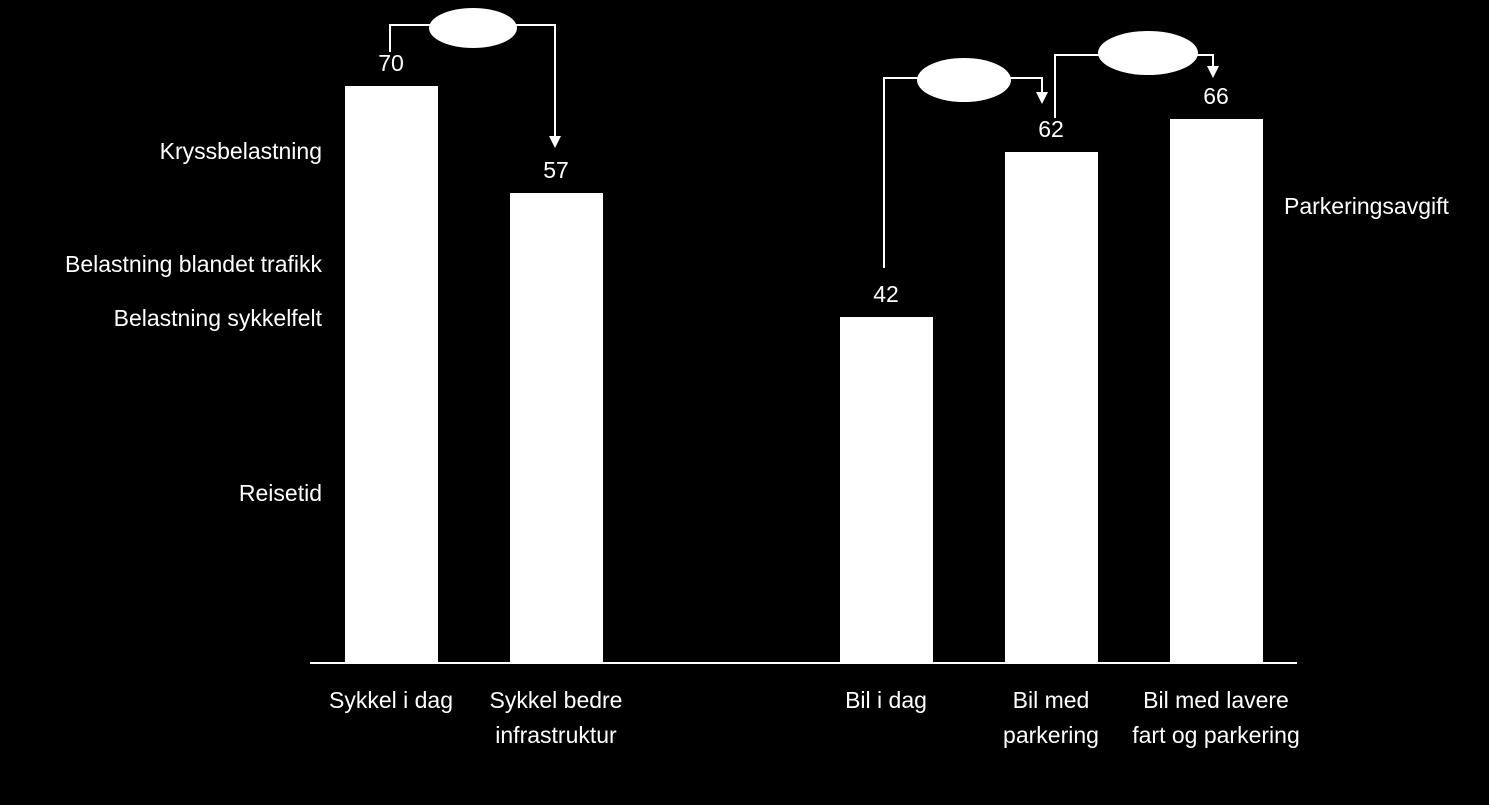 Image resolution: width=1489 pixels, height=805 pixels. Describe the element at coordinates (280, 493) in the screenshot. I see `annotation: Reisetid` at that location.